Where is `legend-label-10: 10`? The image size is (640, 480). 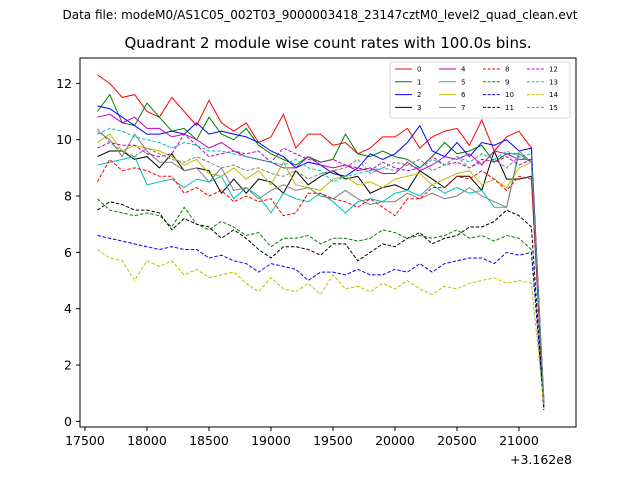
legend-label-10: 10 is located at coordinates (509, 95).